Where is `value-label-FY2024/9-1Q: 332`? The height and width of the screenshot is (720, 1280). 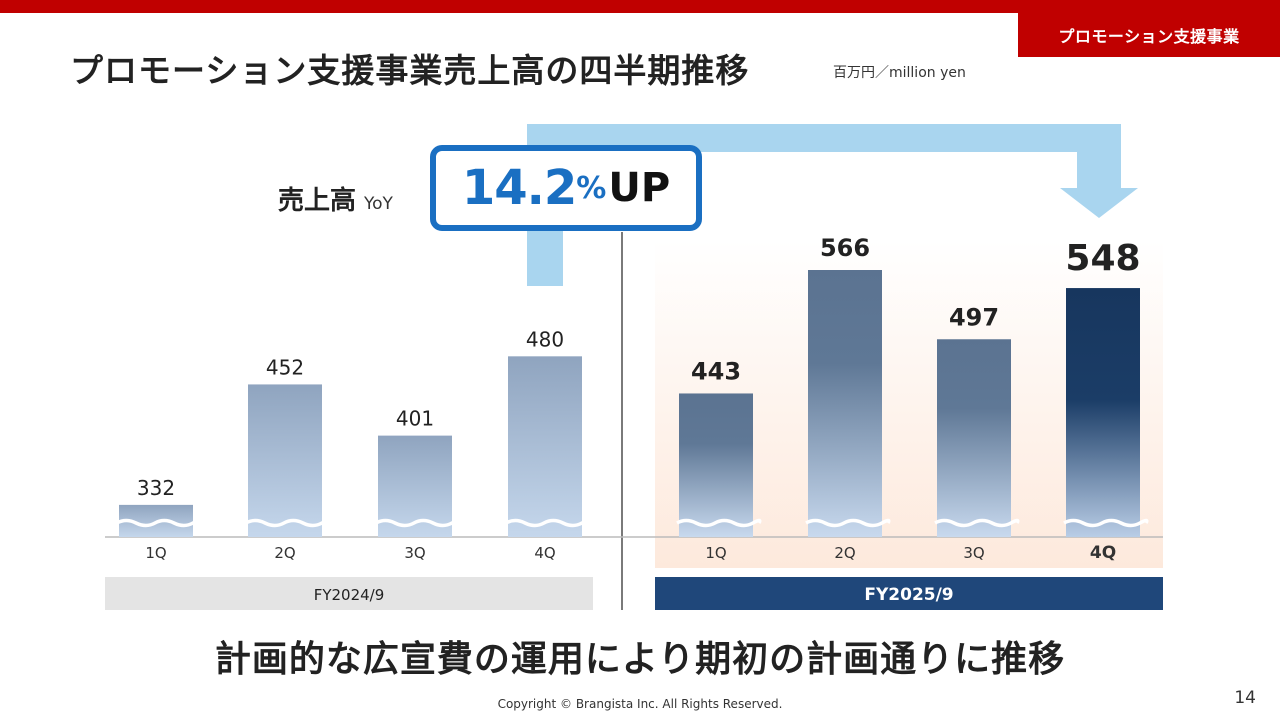 value-label-FY2024/9-1Q: 332 is located at coordinates (156, 488).